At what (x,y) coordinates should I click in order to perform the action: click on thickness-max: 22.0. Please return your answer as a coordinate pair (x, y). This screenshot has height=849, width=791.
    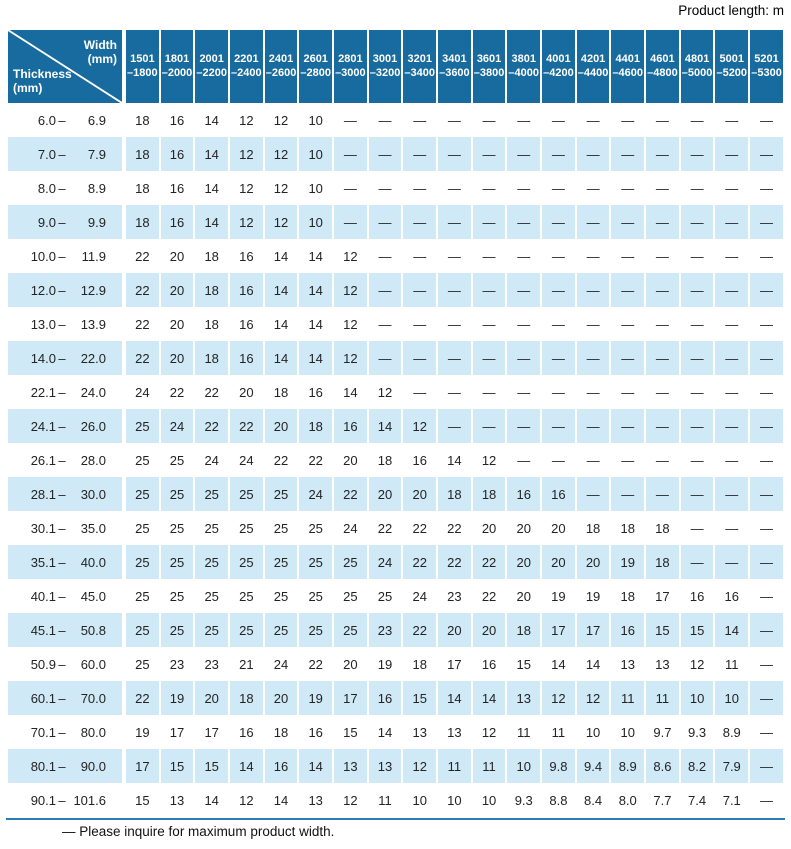
    Looking at the image, I should click on (93, 358).